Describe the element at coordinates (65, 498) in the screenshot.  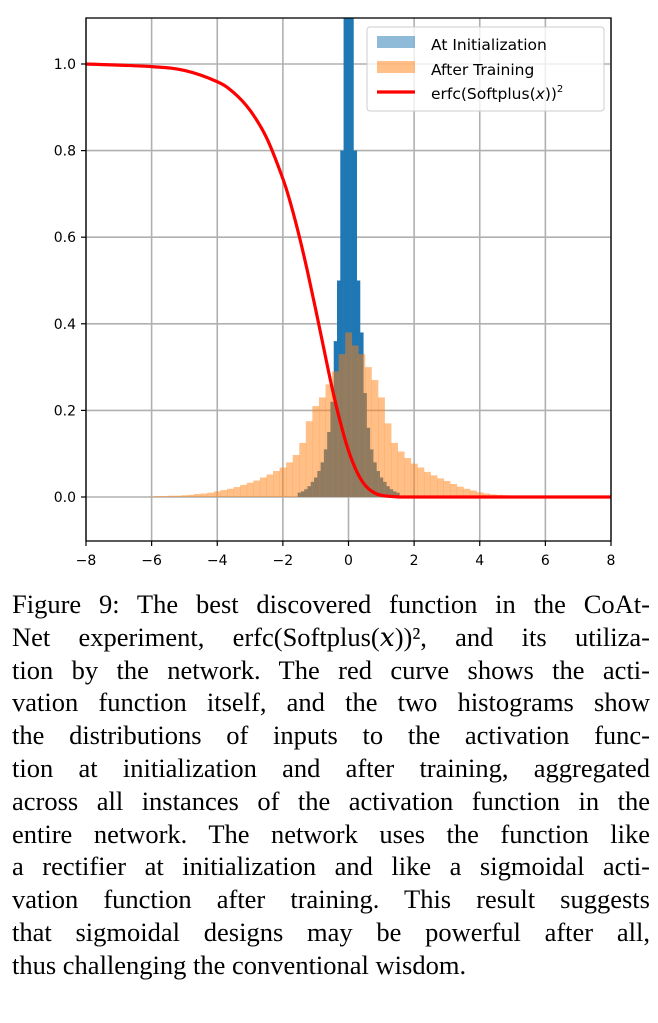
I see `y-tick-label: 0.0` at that location.